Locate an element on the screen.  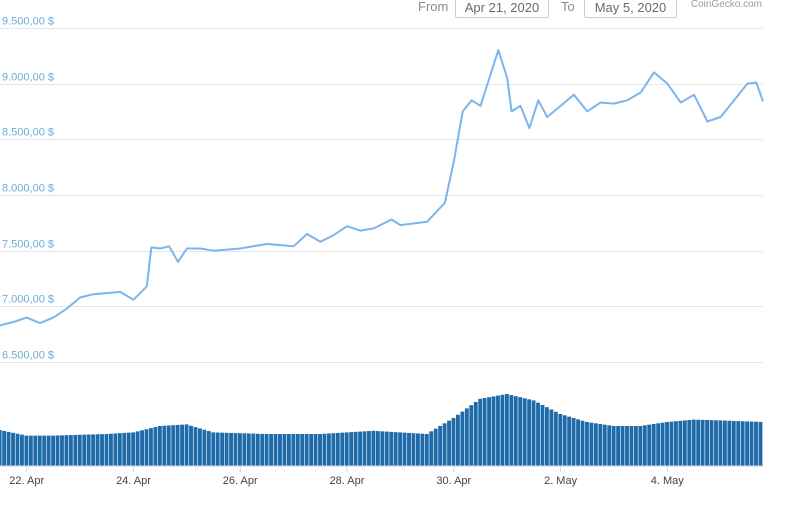
from-label: From is located at coordinates (433, 7).